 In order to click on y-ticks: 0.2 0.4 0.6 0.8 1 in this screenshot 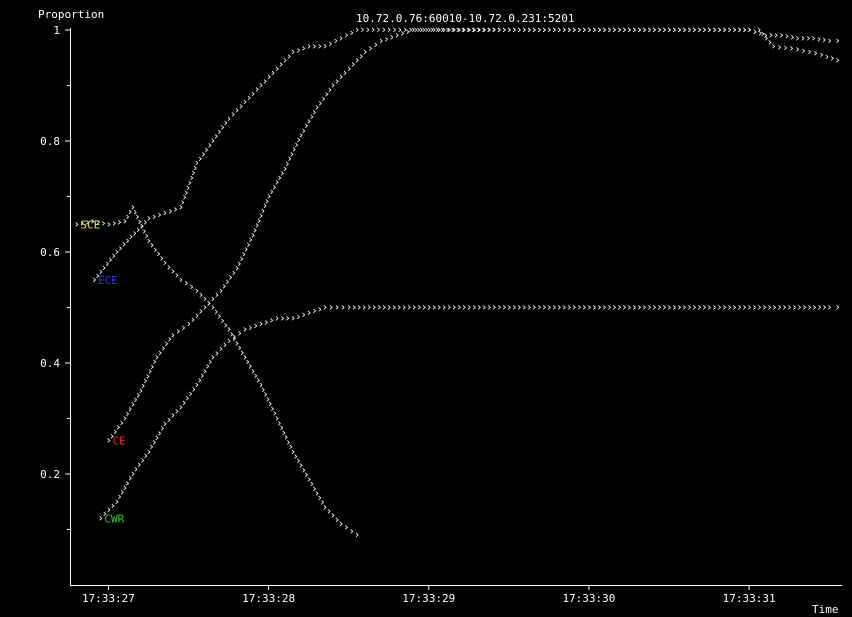, I will do `click(55, 277)`.